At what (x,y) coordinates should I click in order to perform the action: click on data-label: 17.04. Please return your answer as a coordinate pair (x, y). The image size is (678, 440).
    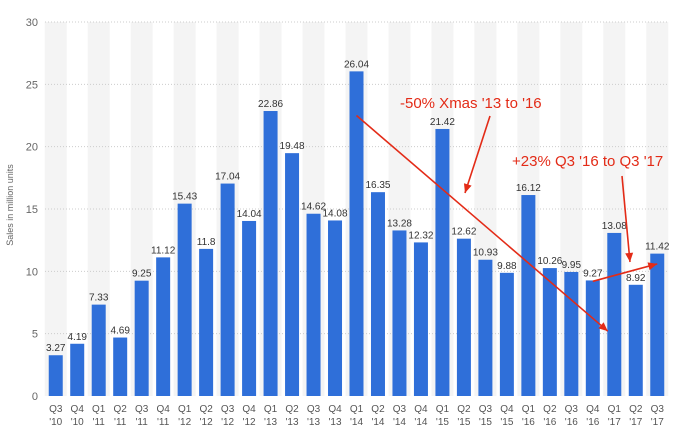
    Looking at the image, I should click on (227, 177).